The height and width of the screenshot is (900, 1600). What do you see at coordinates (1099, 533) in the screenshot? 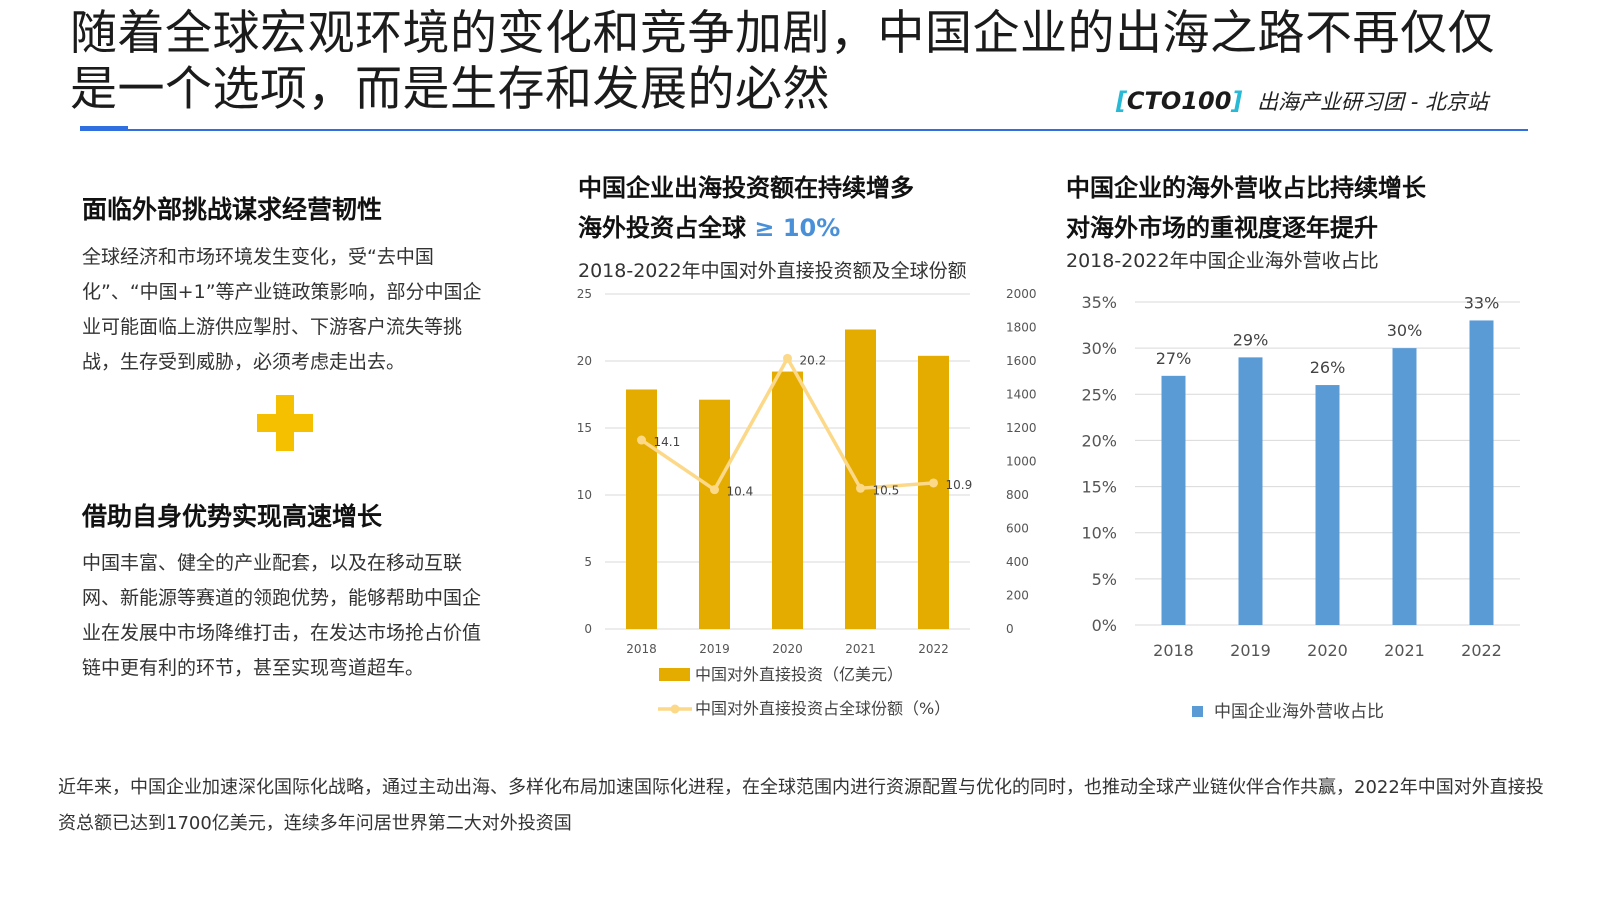
I see `chart2-y-tick: 10%` at bounding box center [1099, 533].